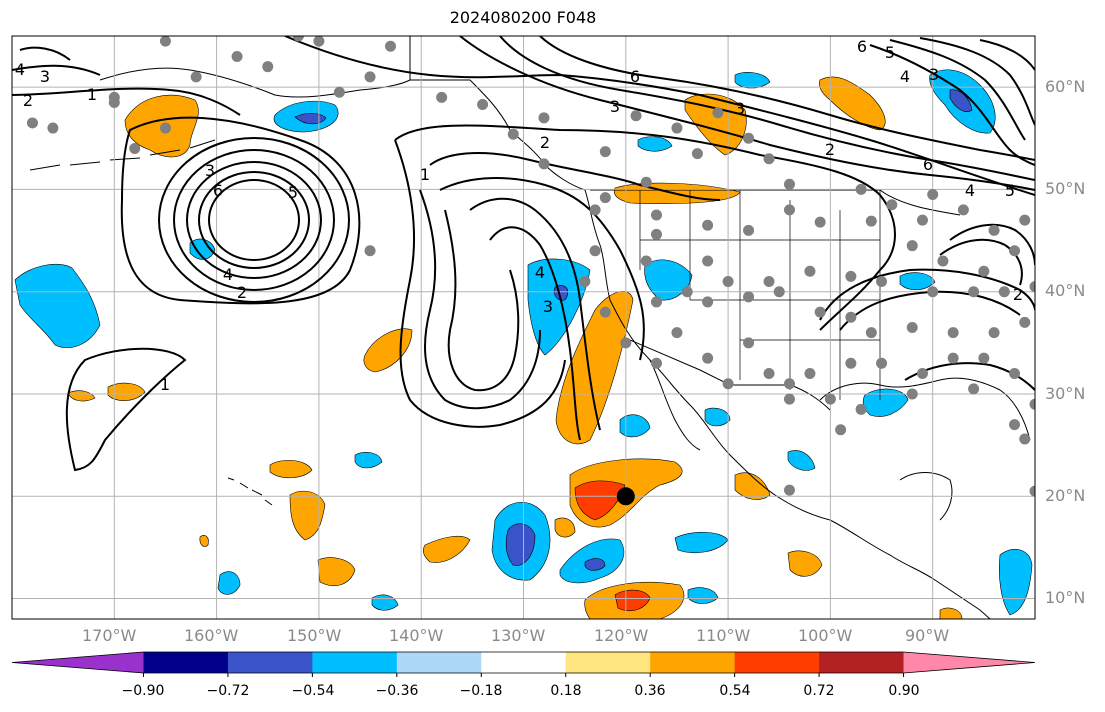 Image resolution: width=1105 pixels, height=712 pixels. What do you see at coordinates (1065, 393) in the screenshot?
I see `latitude-label: 30°N` at bounding box center [1065, 393].